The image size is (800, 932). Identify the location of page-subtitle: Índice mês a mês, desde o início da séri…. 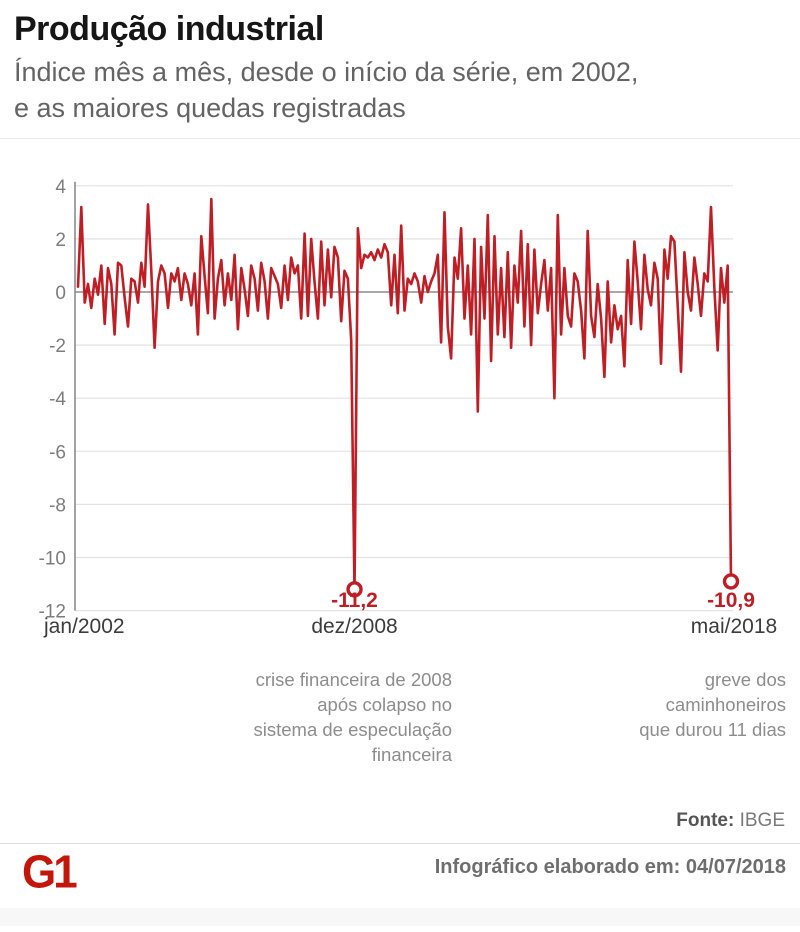
(326, 90).